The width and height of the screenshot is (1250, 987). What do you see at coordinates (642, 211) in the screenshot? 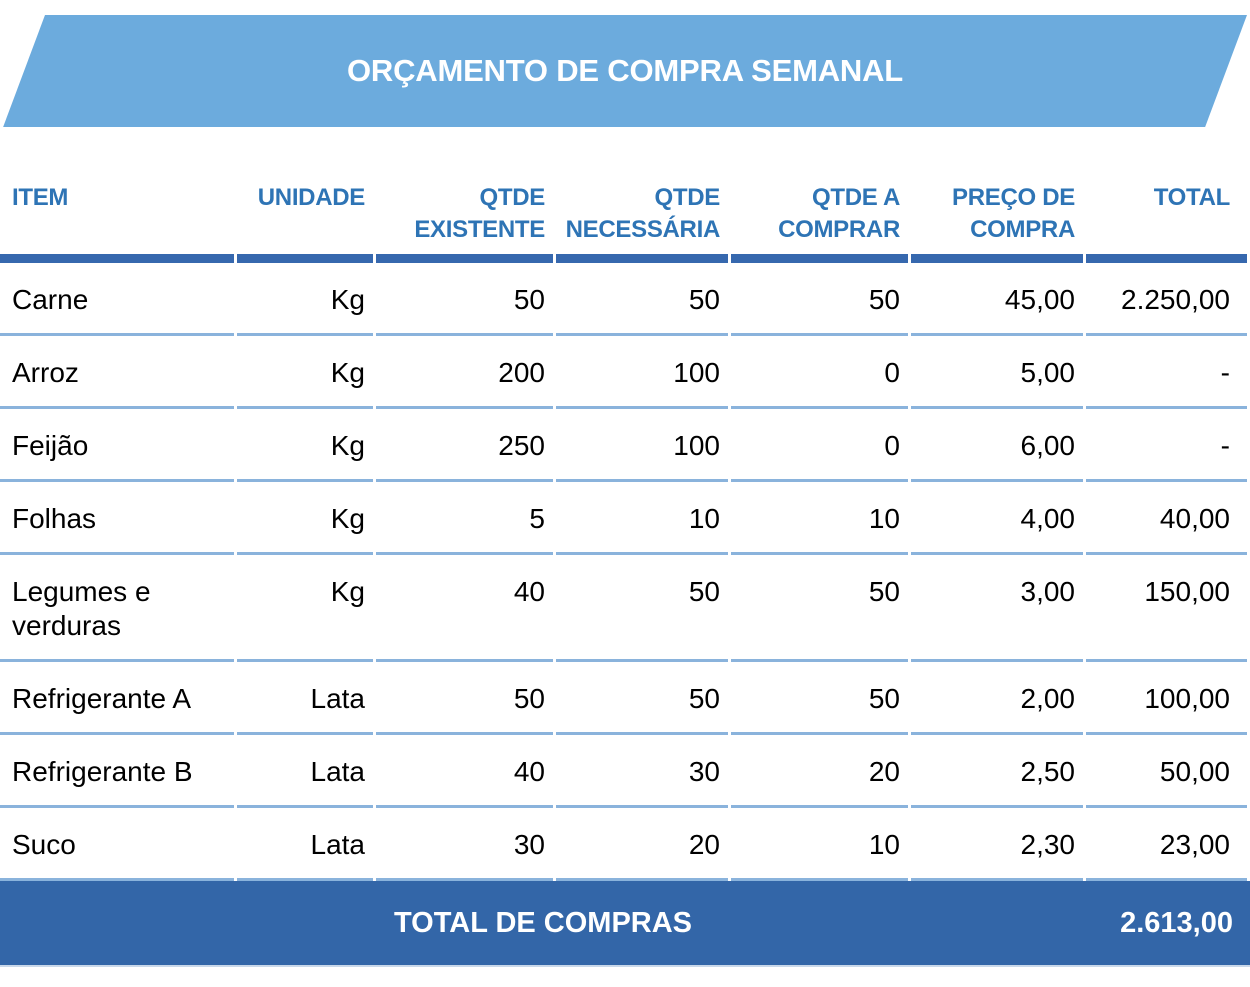
I see `column-header-qtde-necessaria: QTDE NECESSÁRIA` at bounding box center [642, 211].